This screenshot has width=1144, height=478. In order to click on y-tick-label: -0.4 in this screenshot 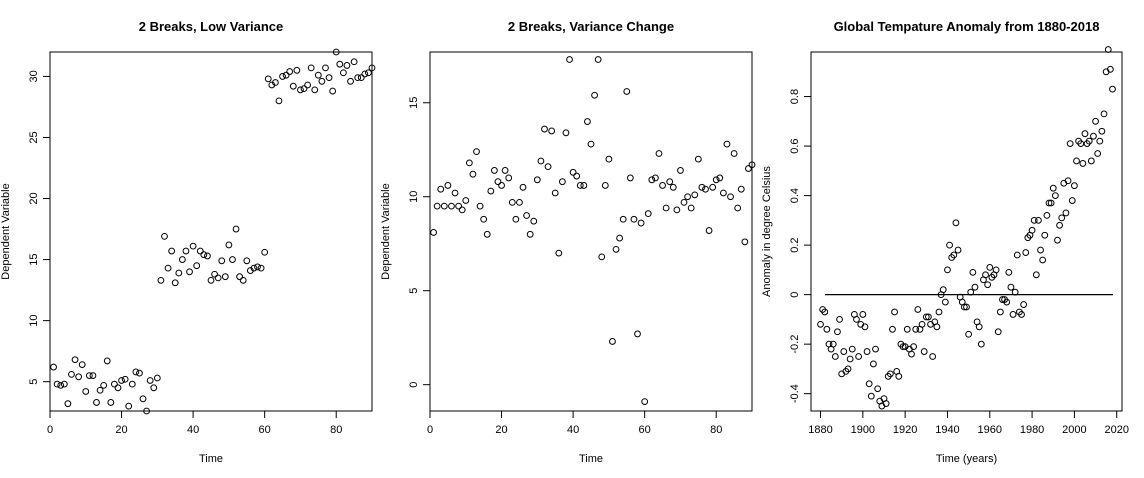, I will do `click(795, 393)`.